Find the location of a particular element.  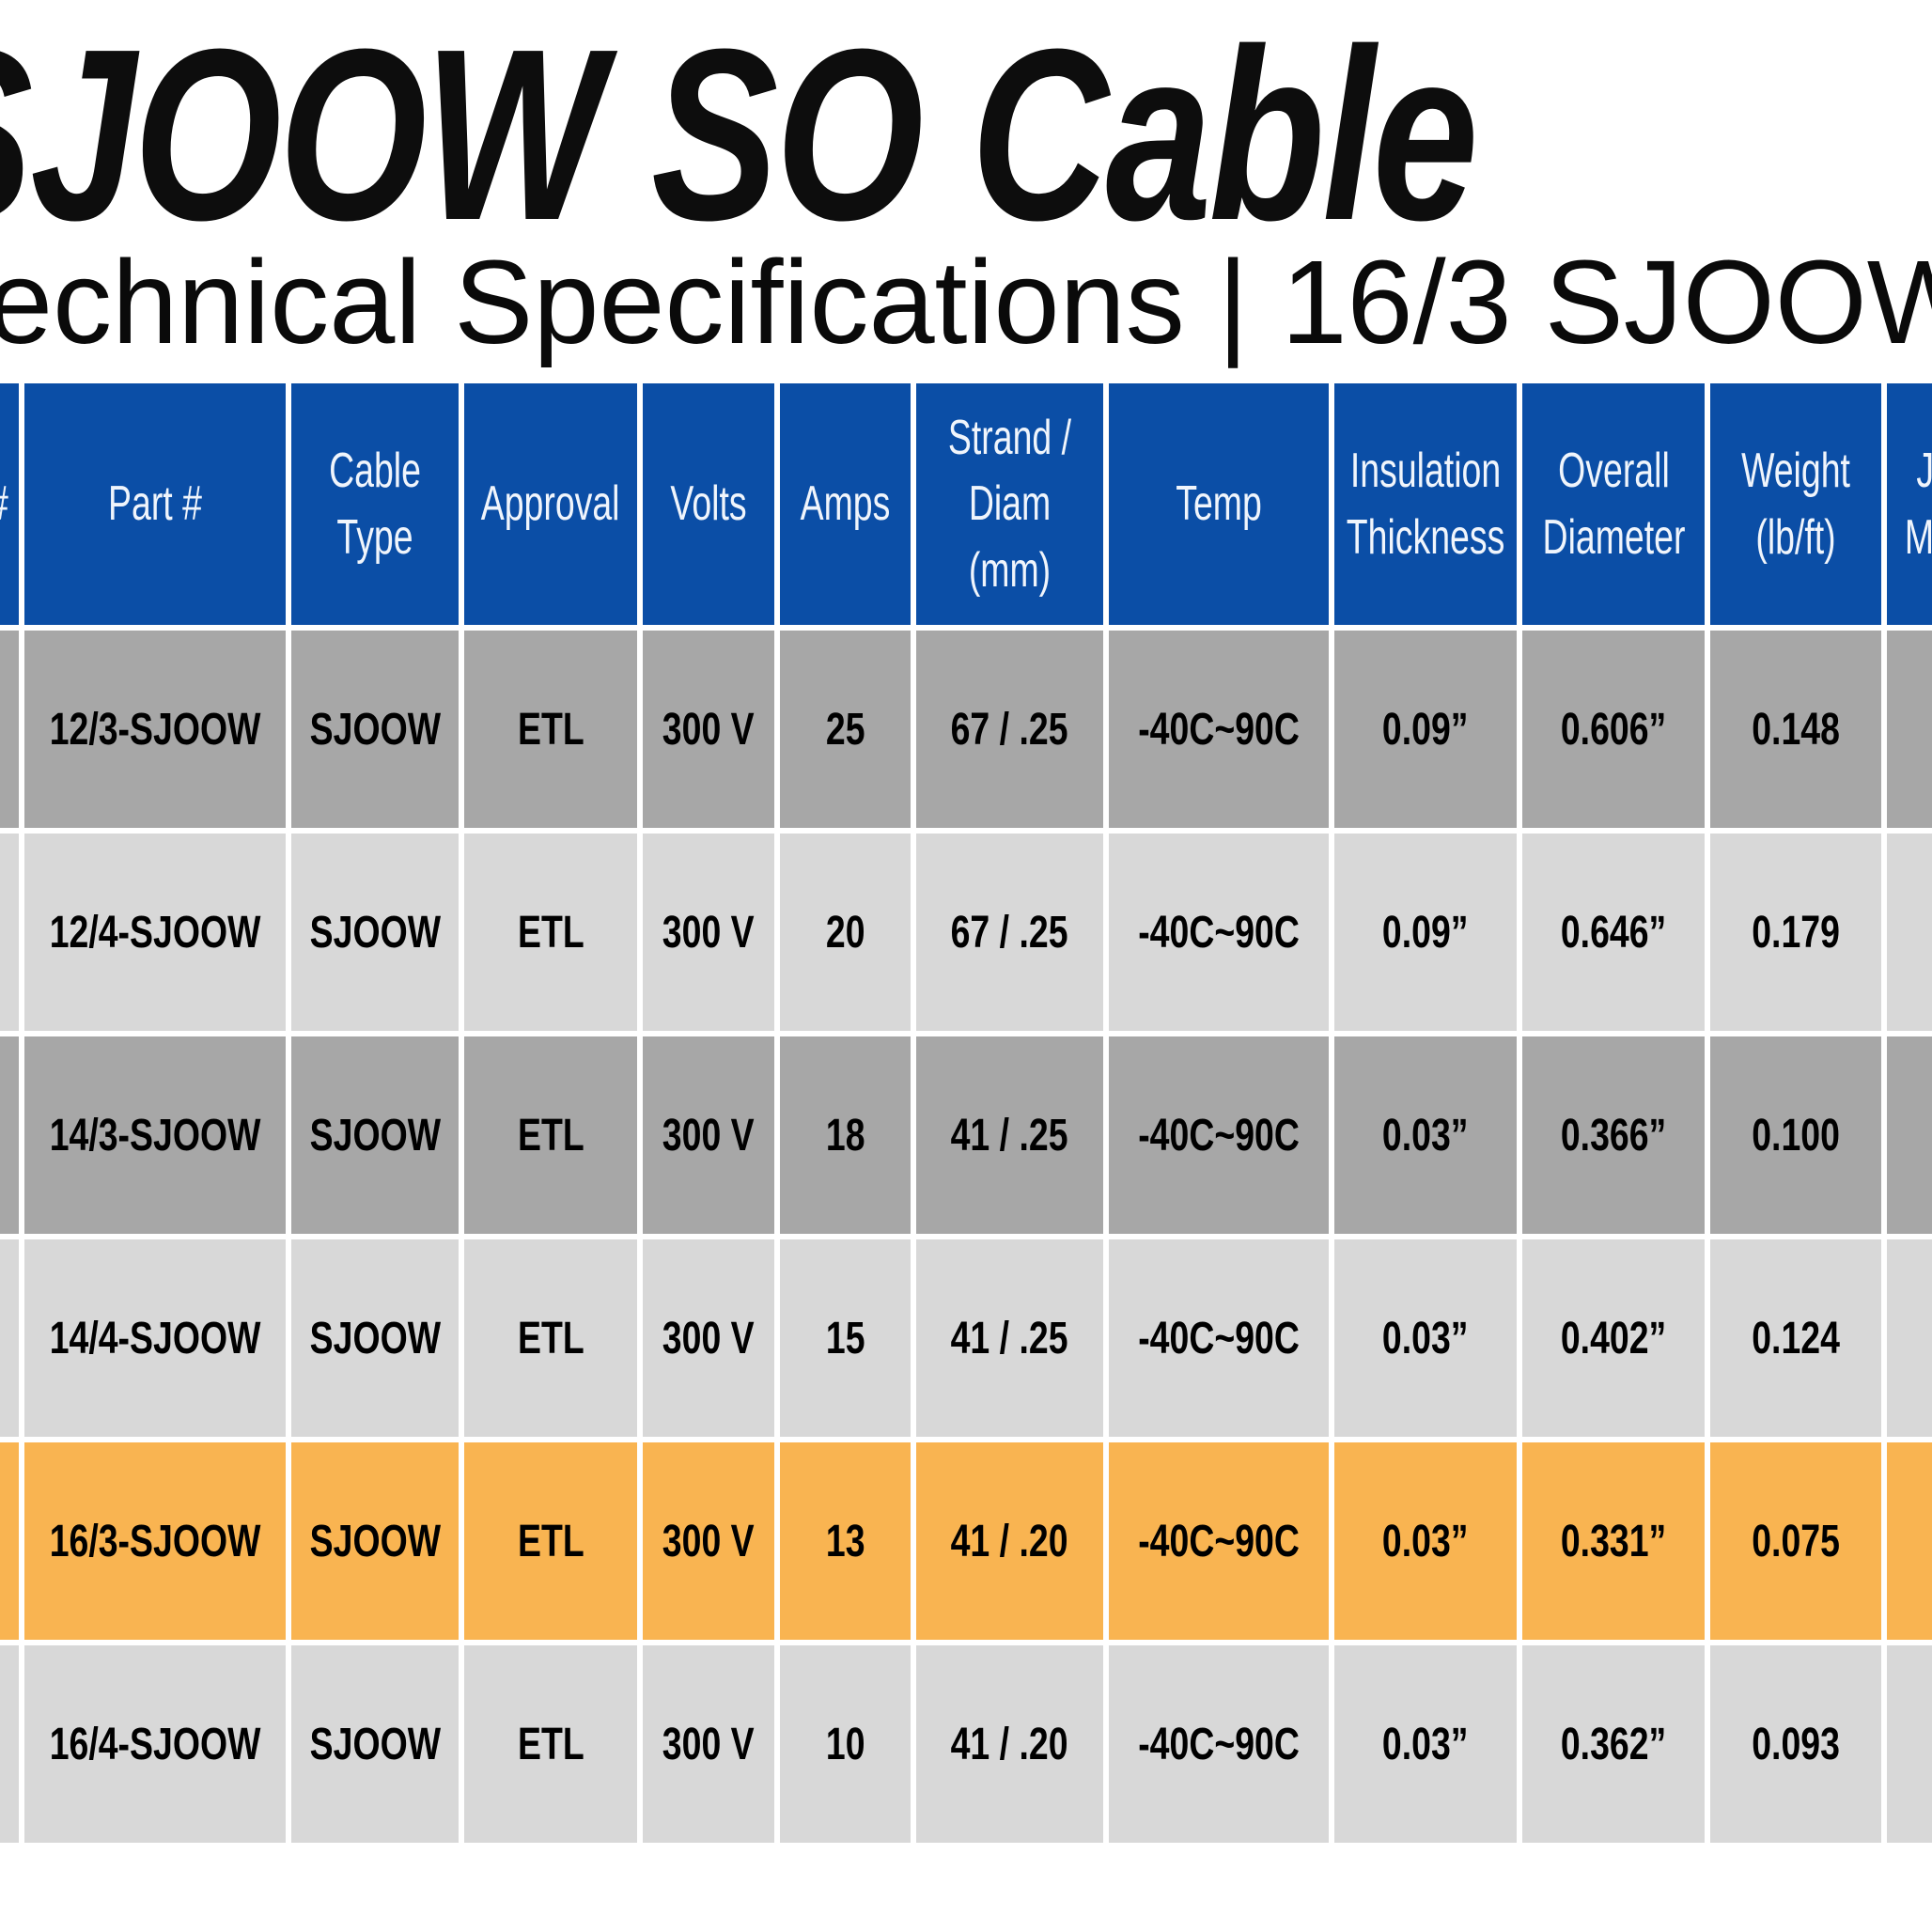

table-cell-overall_diameter: 0.331” is located at coordinates (1613, 1541).